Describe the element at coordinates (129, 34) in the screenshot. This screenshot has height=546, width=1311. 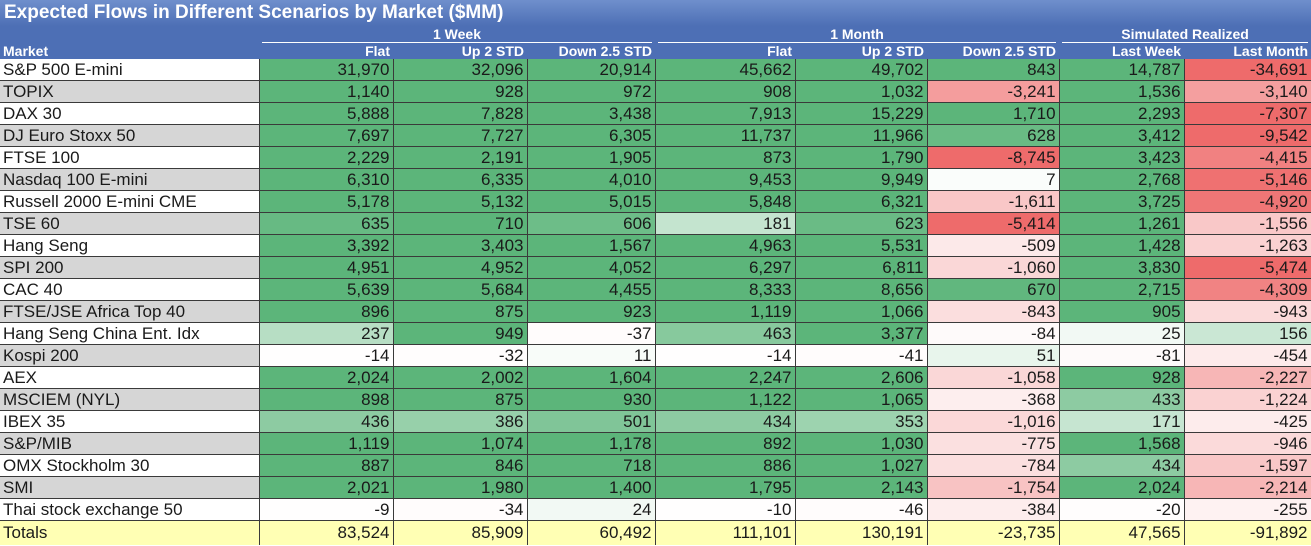
I see `group-blank` at that location.